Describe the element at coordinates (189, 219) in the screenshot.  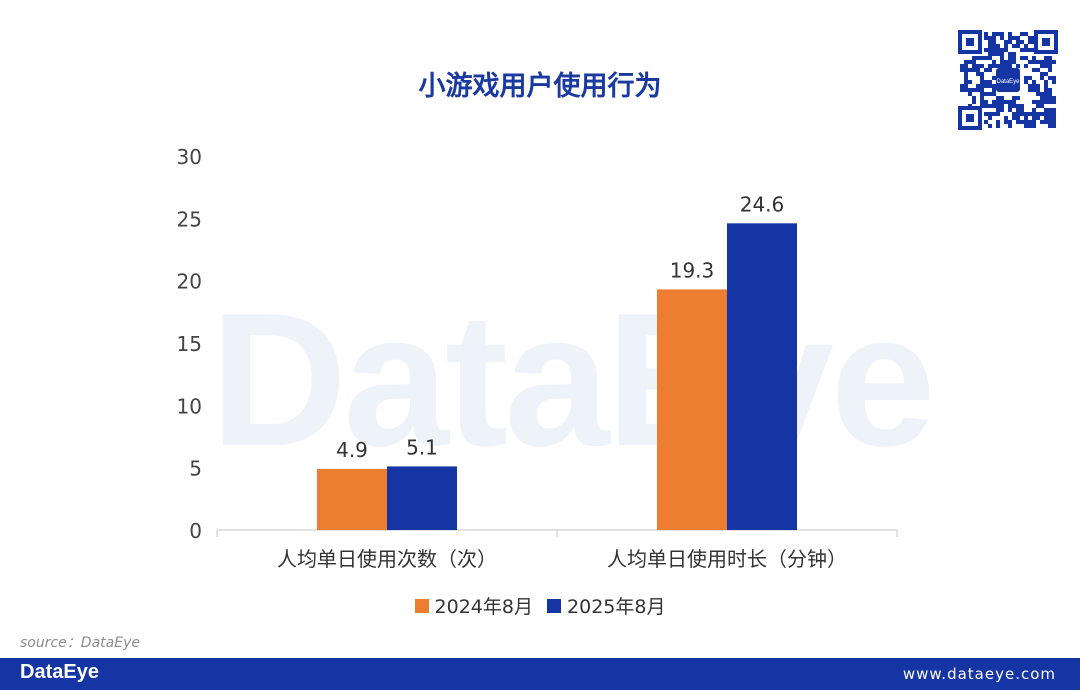
I see `y-tick-label: 25` at that location.